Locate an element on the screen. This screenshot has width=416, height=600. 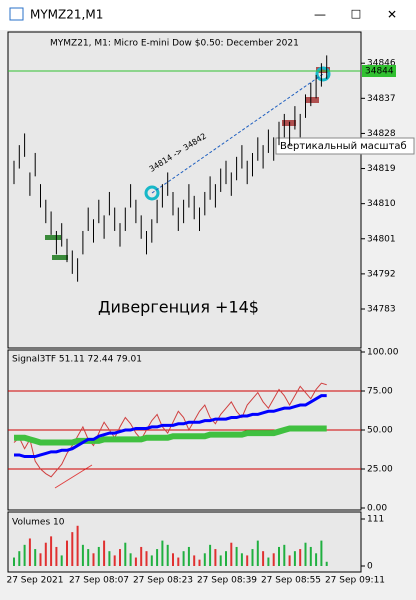
volume-title: Volumes 10 is located at coordinates (38, 523).